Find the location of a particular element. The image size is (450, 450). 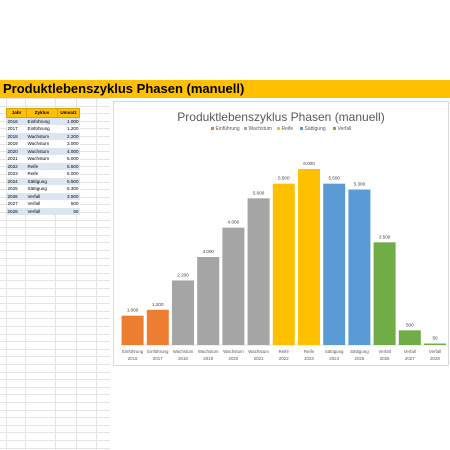

table-row: 2023 Reife 6.000 is located at coordinates (43, 174).